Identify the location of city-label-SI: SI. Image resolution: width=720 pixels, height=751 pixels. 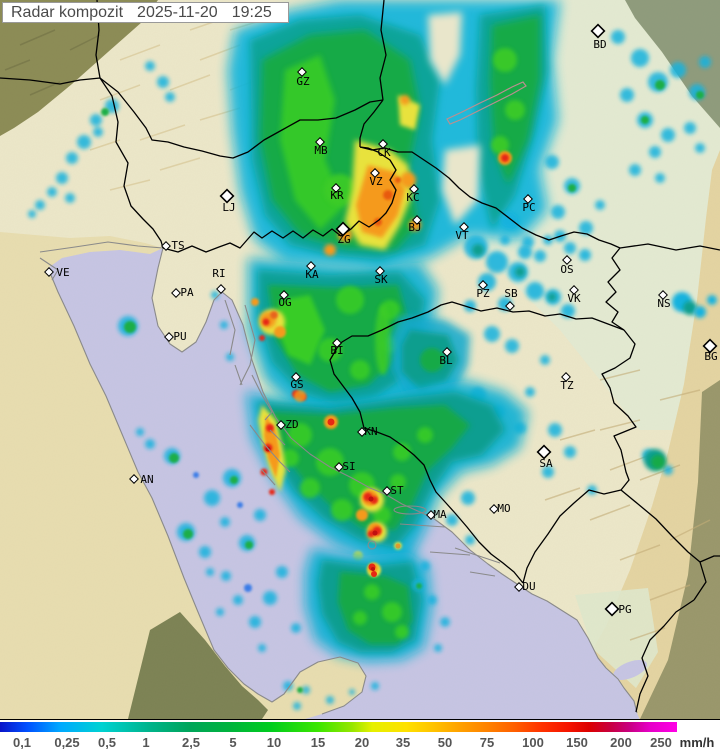
(348, 466).